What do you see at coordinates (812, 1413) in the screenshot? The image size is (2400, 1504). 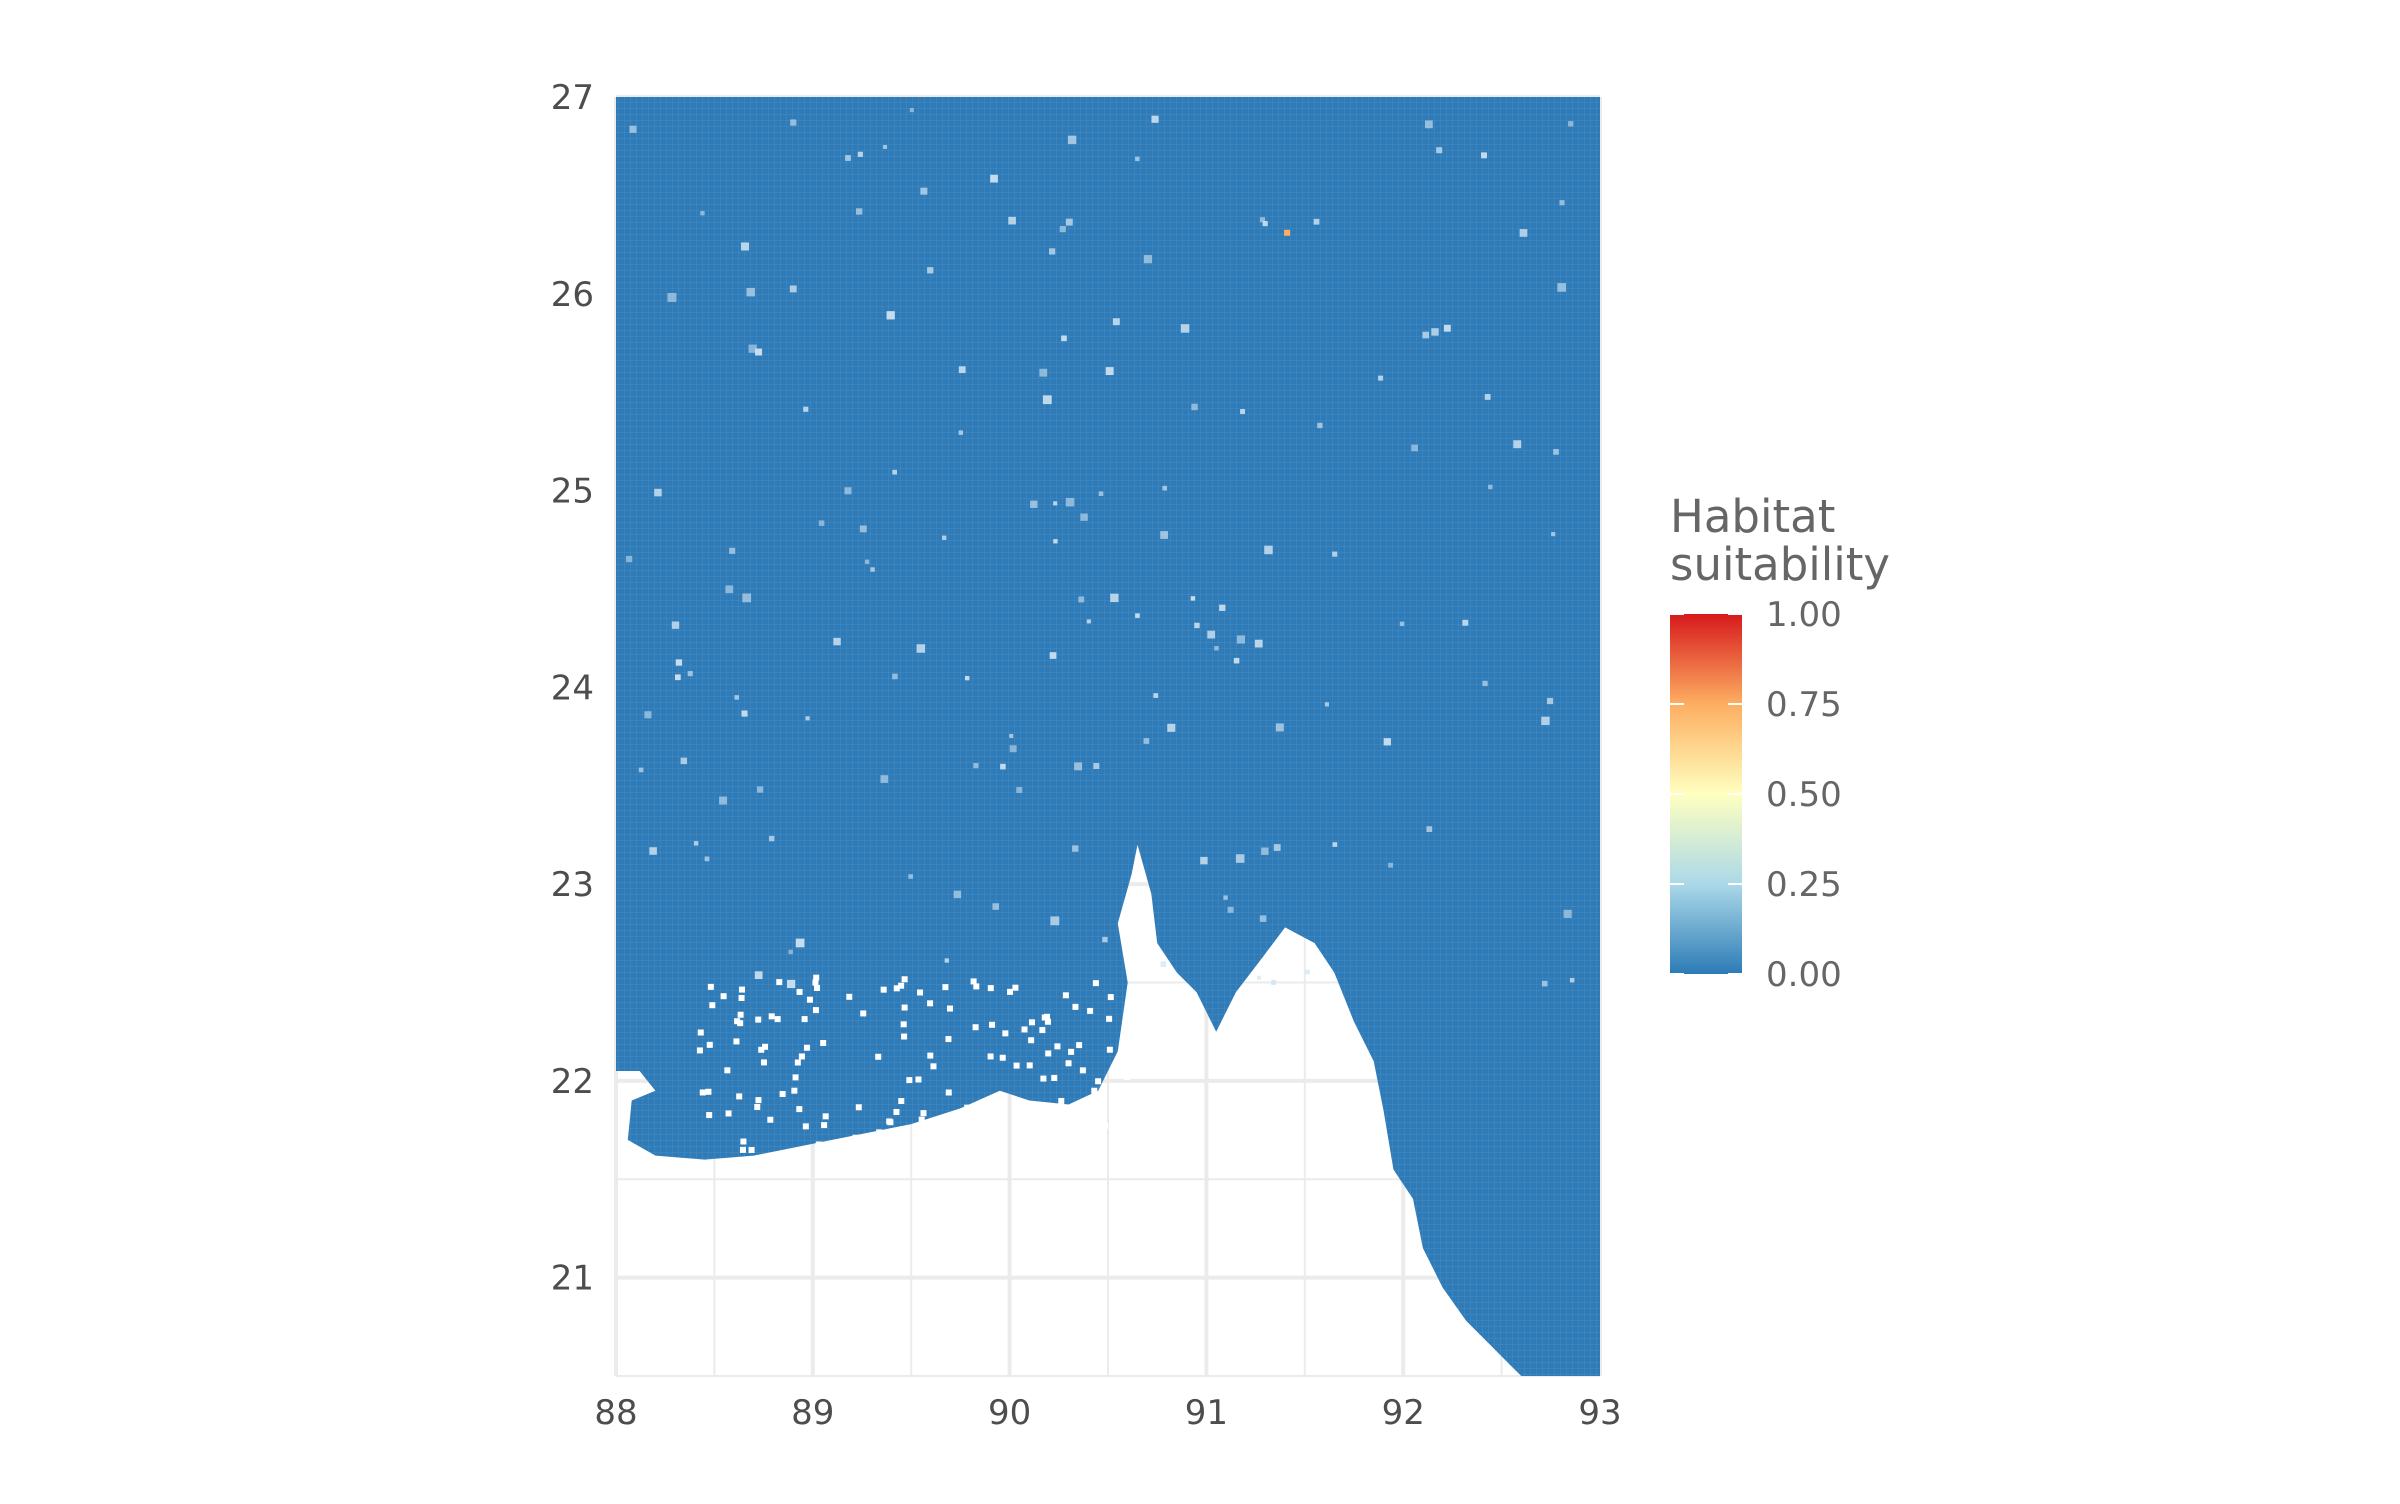 I see `x-tick-label: 89` at bounding box center [812, 1413].